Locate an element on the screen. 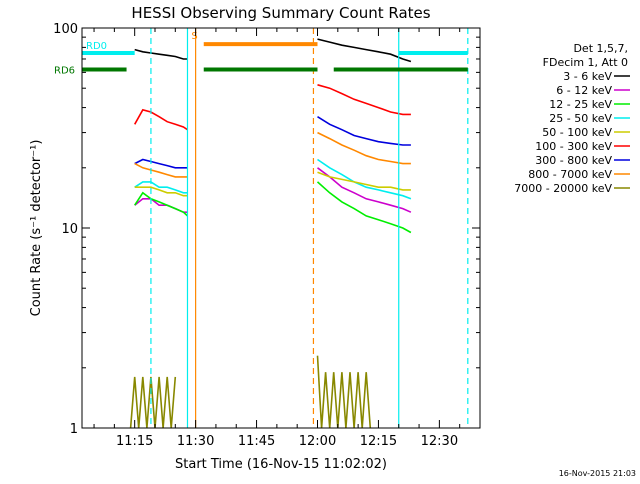  y-tick-label-2: 100 is located at coordinates (65, 29).